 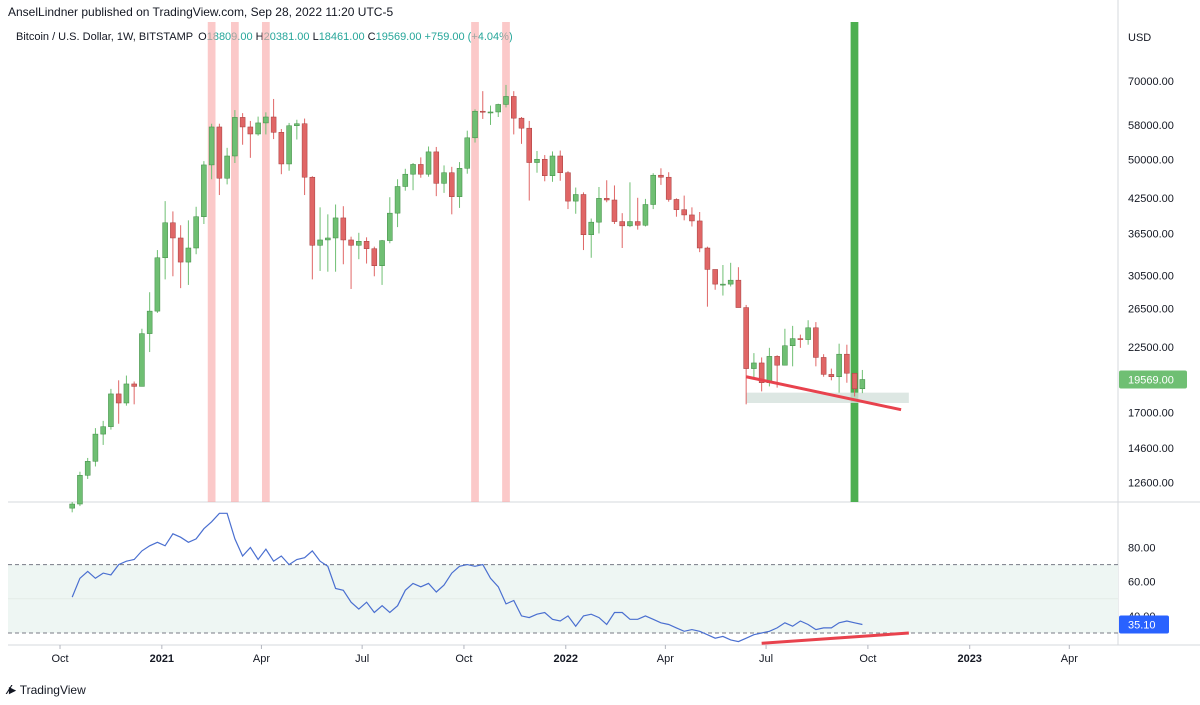 I want to click on price-tick-label: 26500.00, so click(x=1151, y=309).